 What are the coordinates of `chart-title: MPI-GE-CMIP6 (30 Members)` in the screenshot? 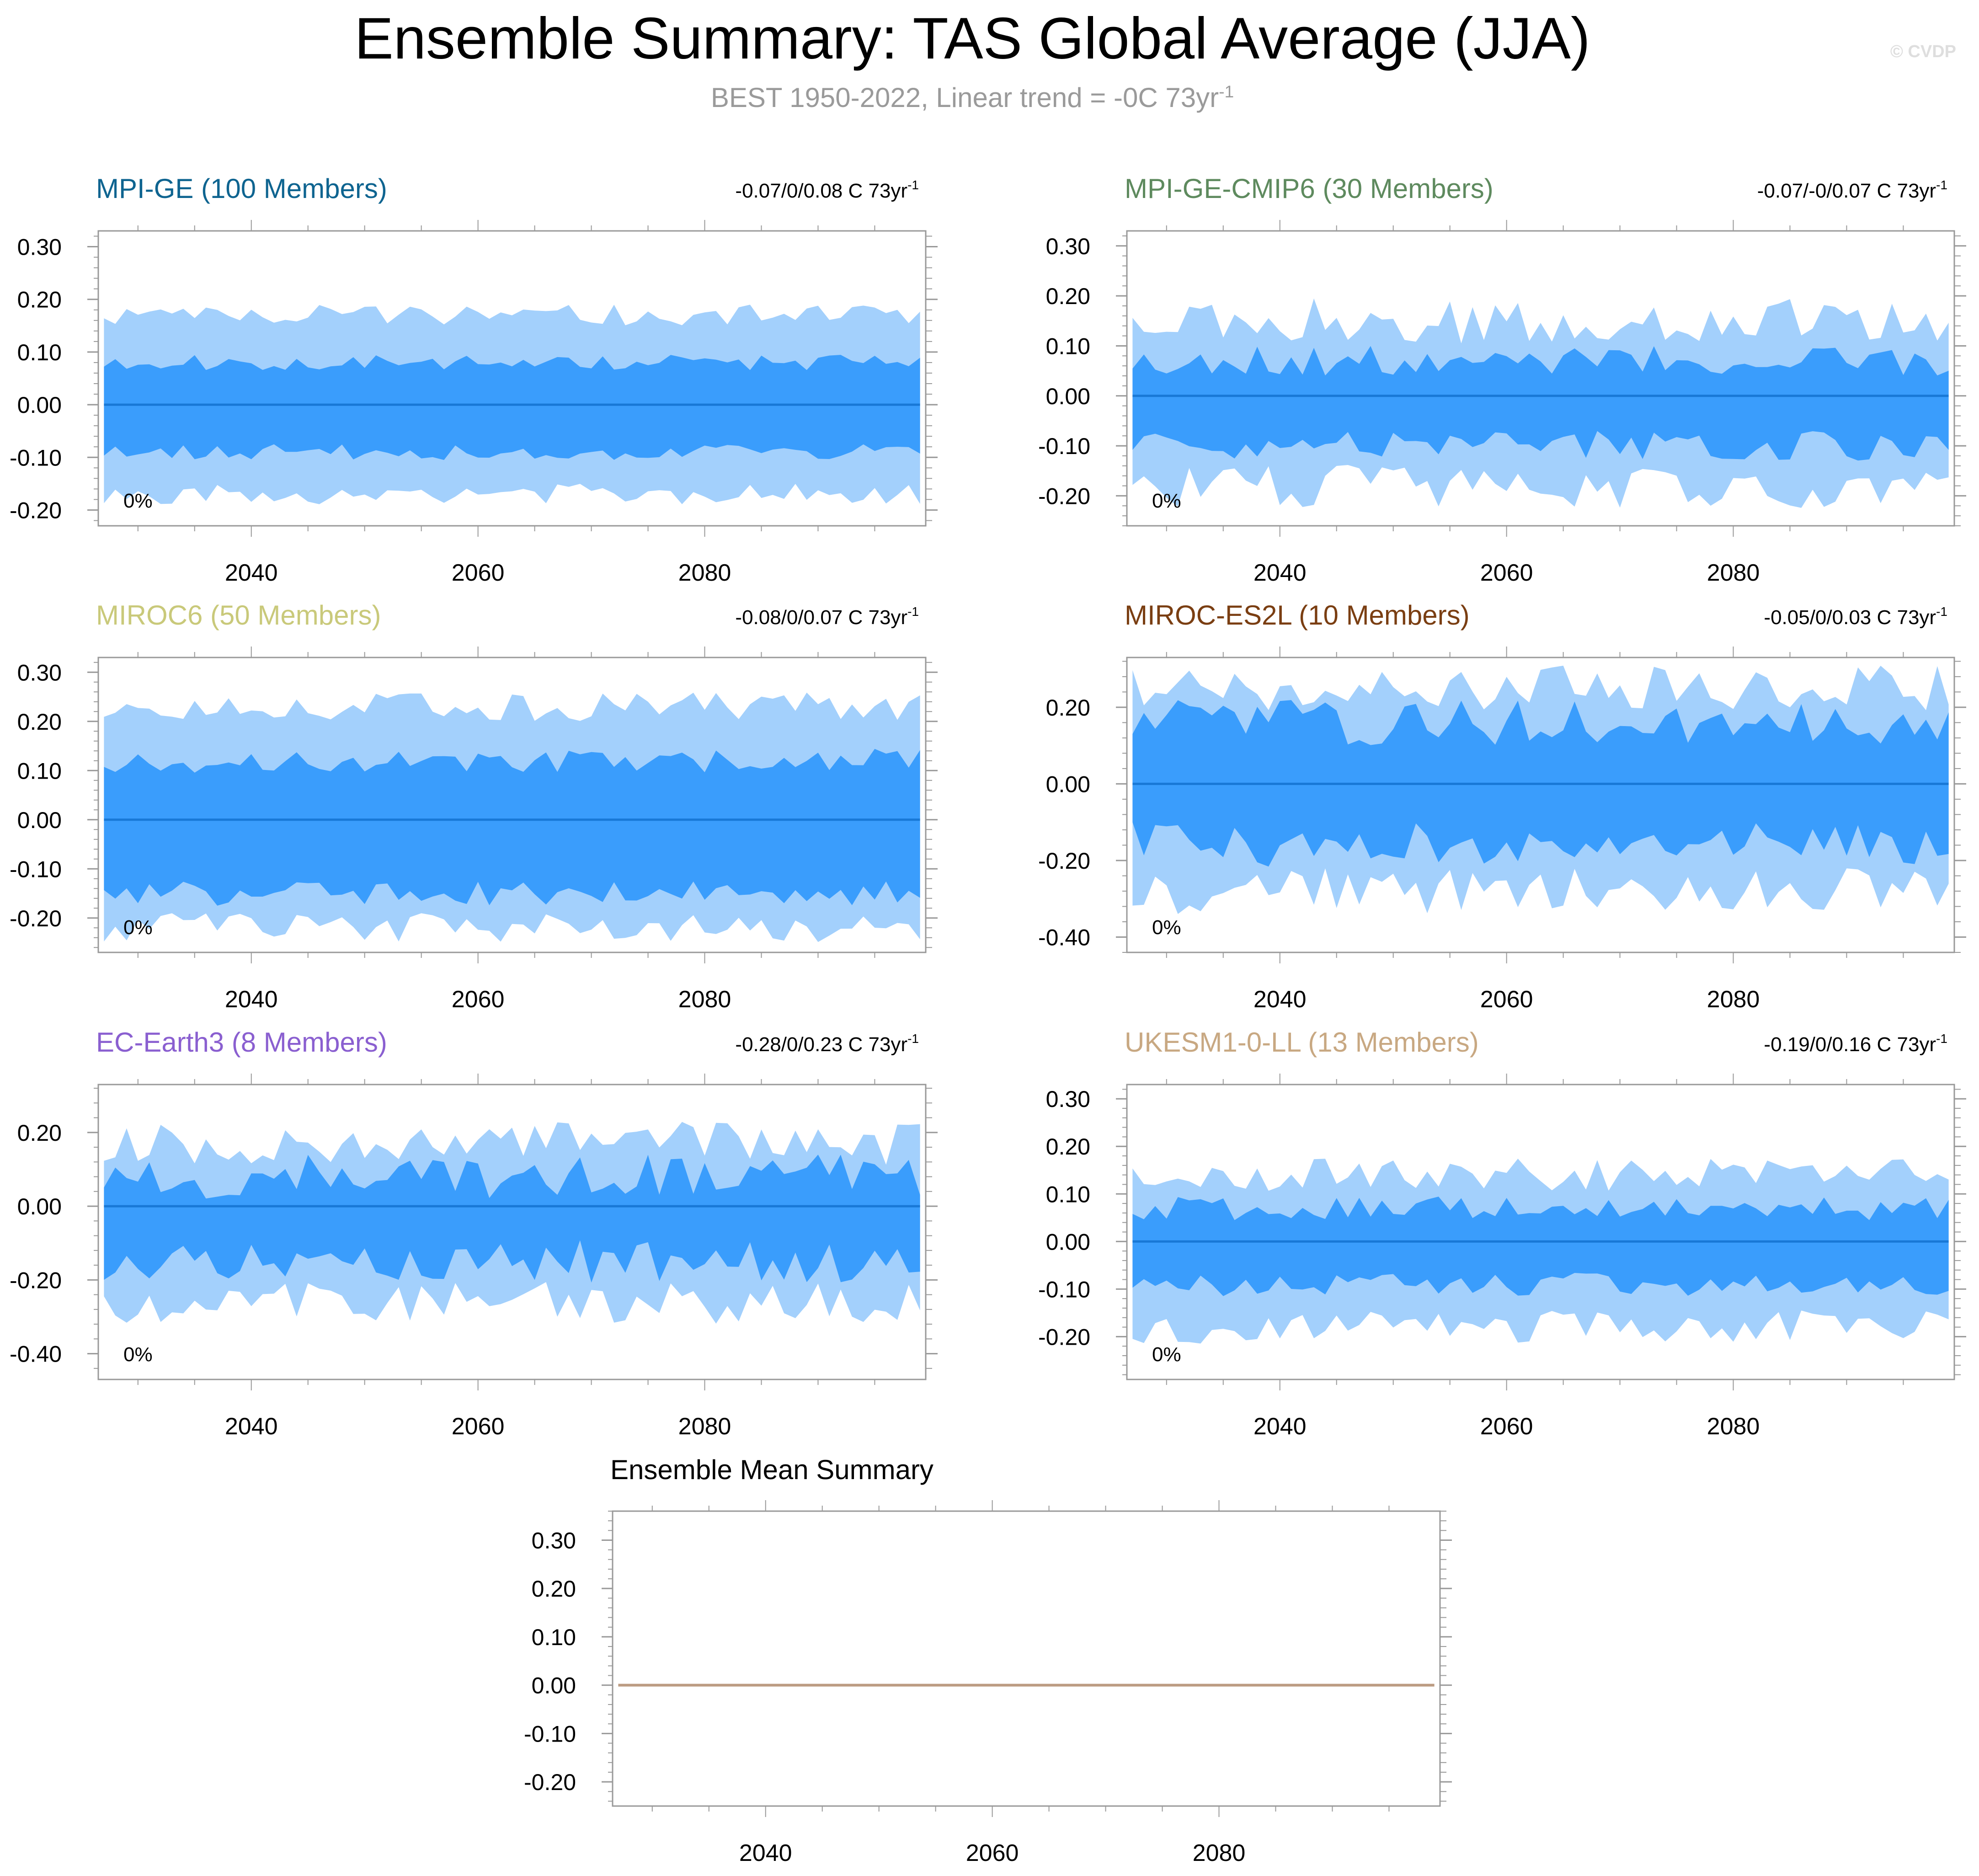 It's located at (1309, 188).